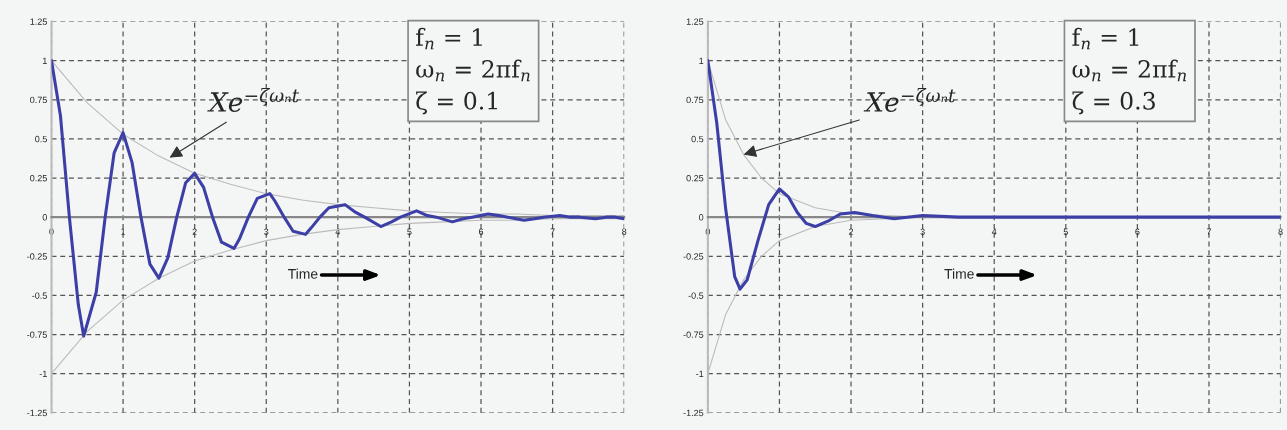 This screenshot has width=1287, height=430. What do you see at coordinates (1129, 71) in the screenshot?
I see `text: f$_{n}$ = 1 ω$_{n}$ = 2πf$_{n}$ ζ = 0.3` at bounding box center [1129, 71].